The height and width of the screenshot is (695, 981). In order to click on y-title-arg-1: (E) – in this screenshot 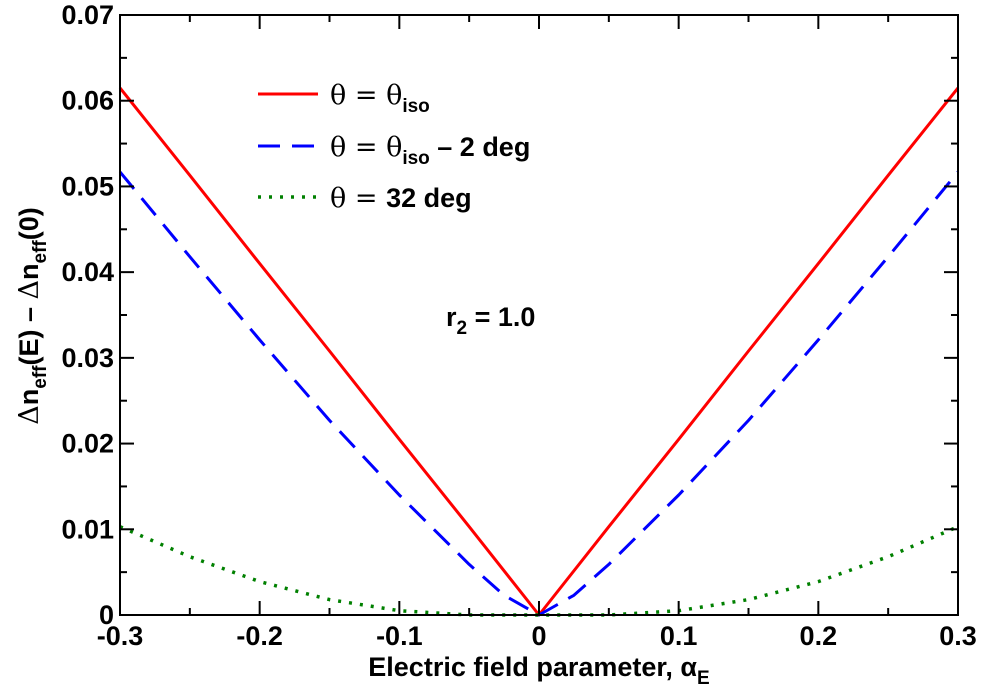, I will do `click(29, 332)`.